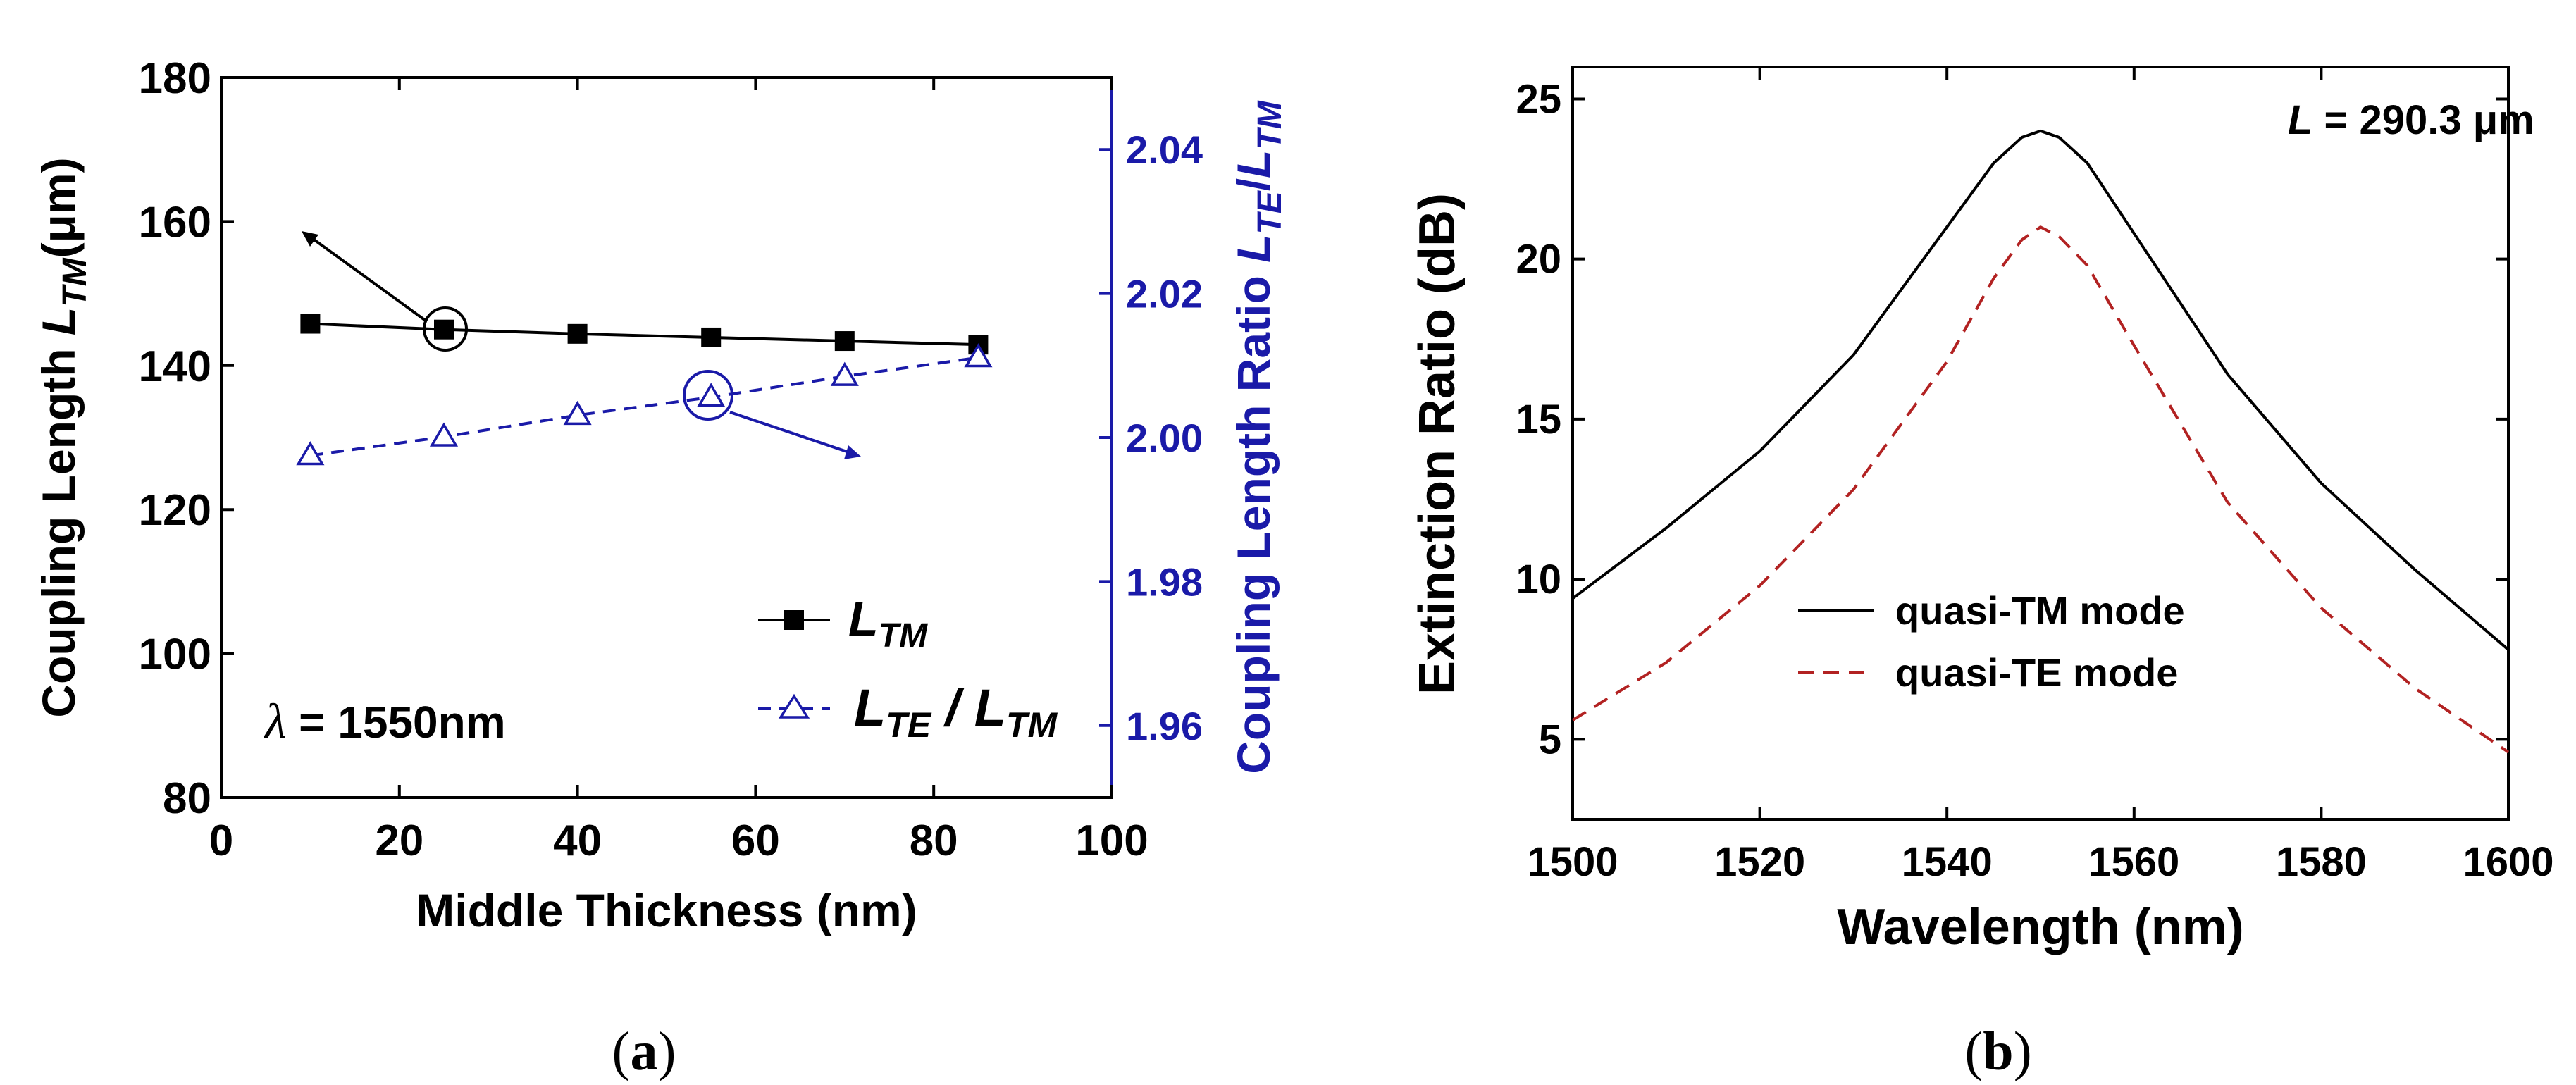 This screenshot has width=2576, height=1085. Describe the element at coordinates (1538, 579) in the screenshot. I see `y-tick-label: 10` at that location.